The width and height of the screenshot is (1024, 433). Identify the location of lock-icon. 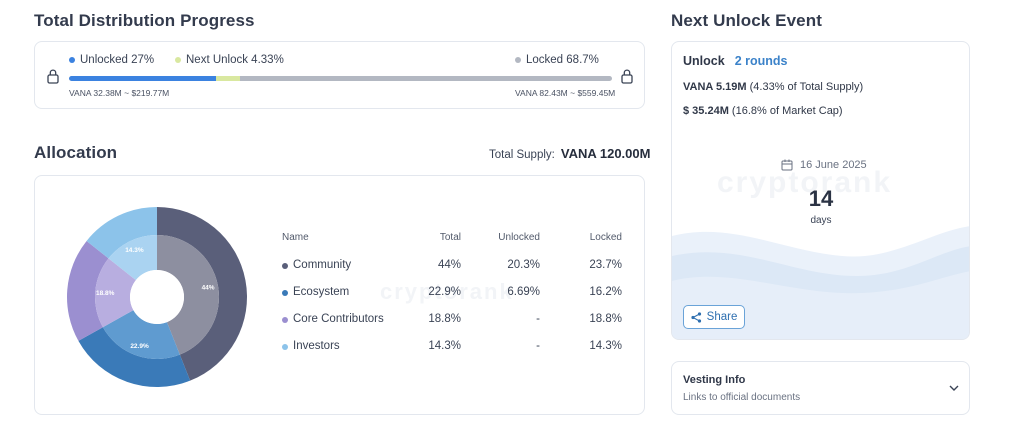
(53, 76).